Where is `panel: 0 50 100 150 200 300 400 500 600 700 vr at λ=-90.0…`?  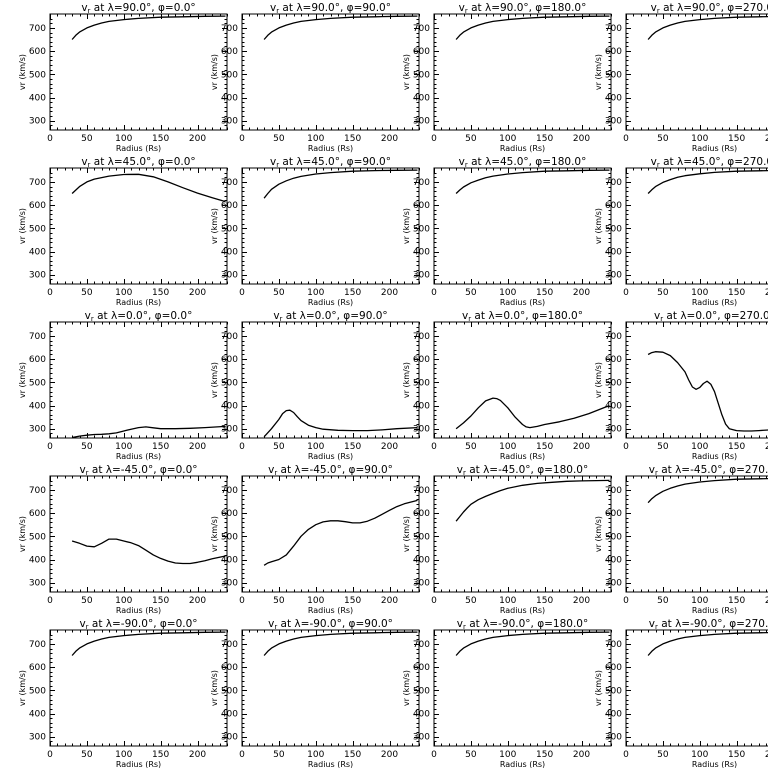
panel: 0 50 100 150 200 300 400 500 600 700 vr at λ=-90.0… is located at coordinates (315, 693).